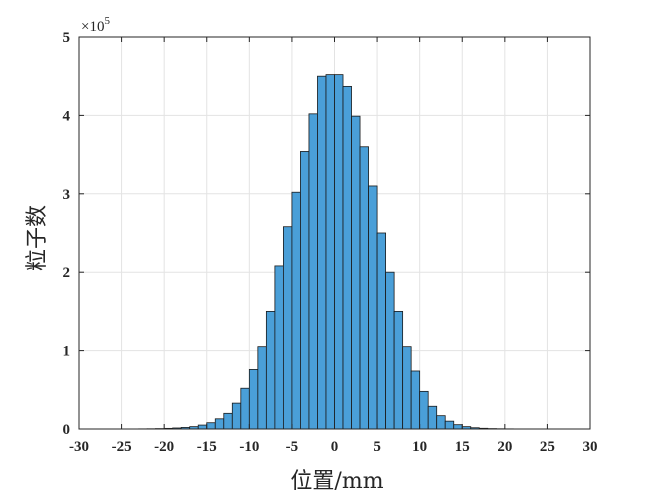 The width and height of the screenshot is (645, 500). I want to click on x-tick-label: 30, so click(590, 447).